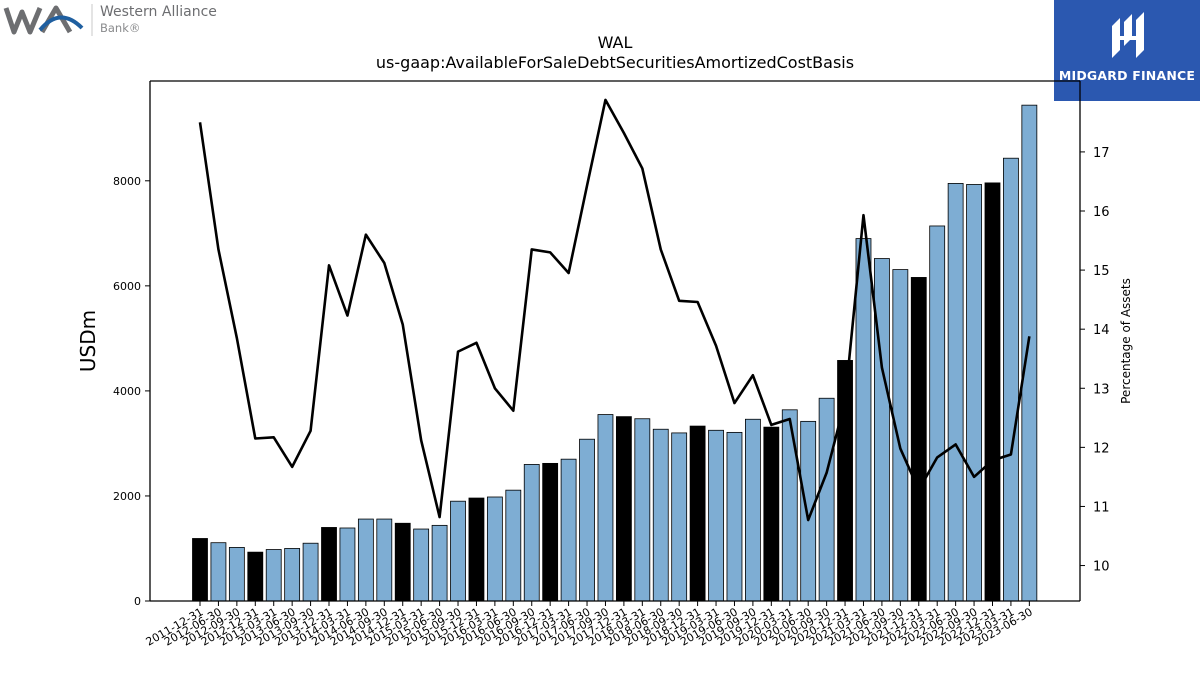 The image size is (1200, 675). I want to click on y2-tick-label: 16, so click(1101, 212).